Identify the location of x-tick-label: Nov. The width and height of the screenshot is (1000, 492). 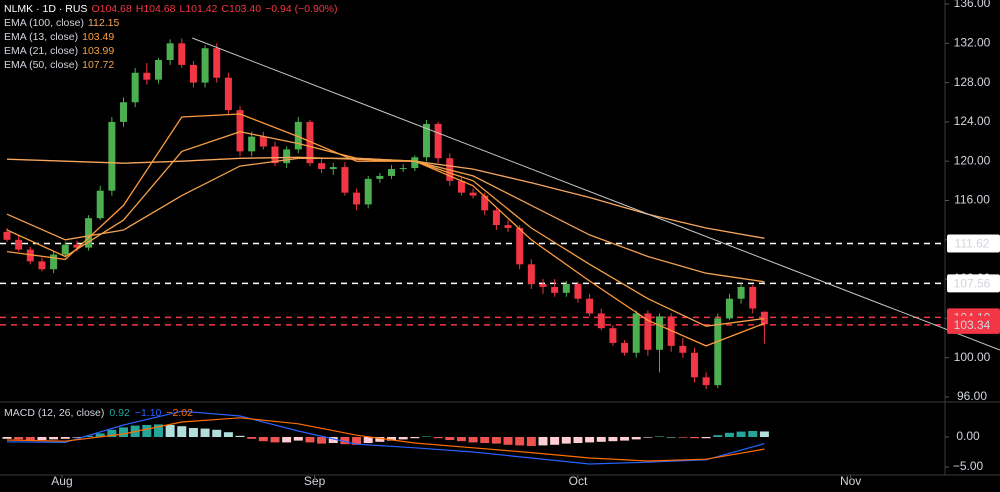
(850, 481).